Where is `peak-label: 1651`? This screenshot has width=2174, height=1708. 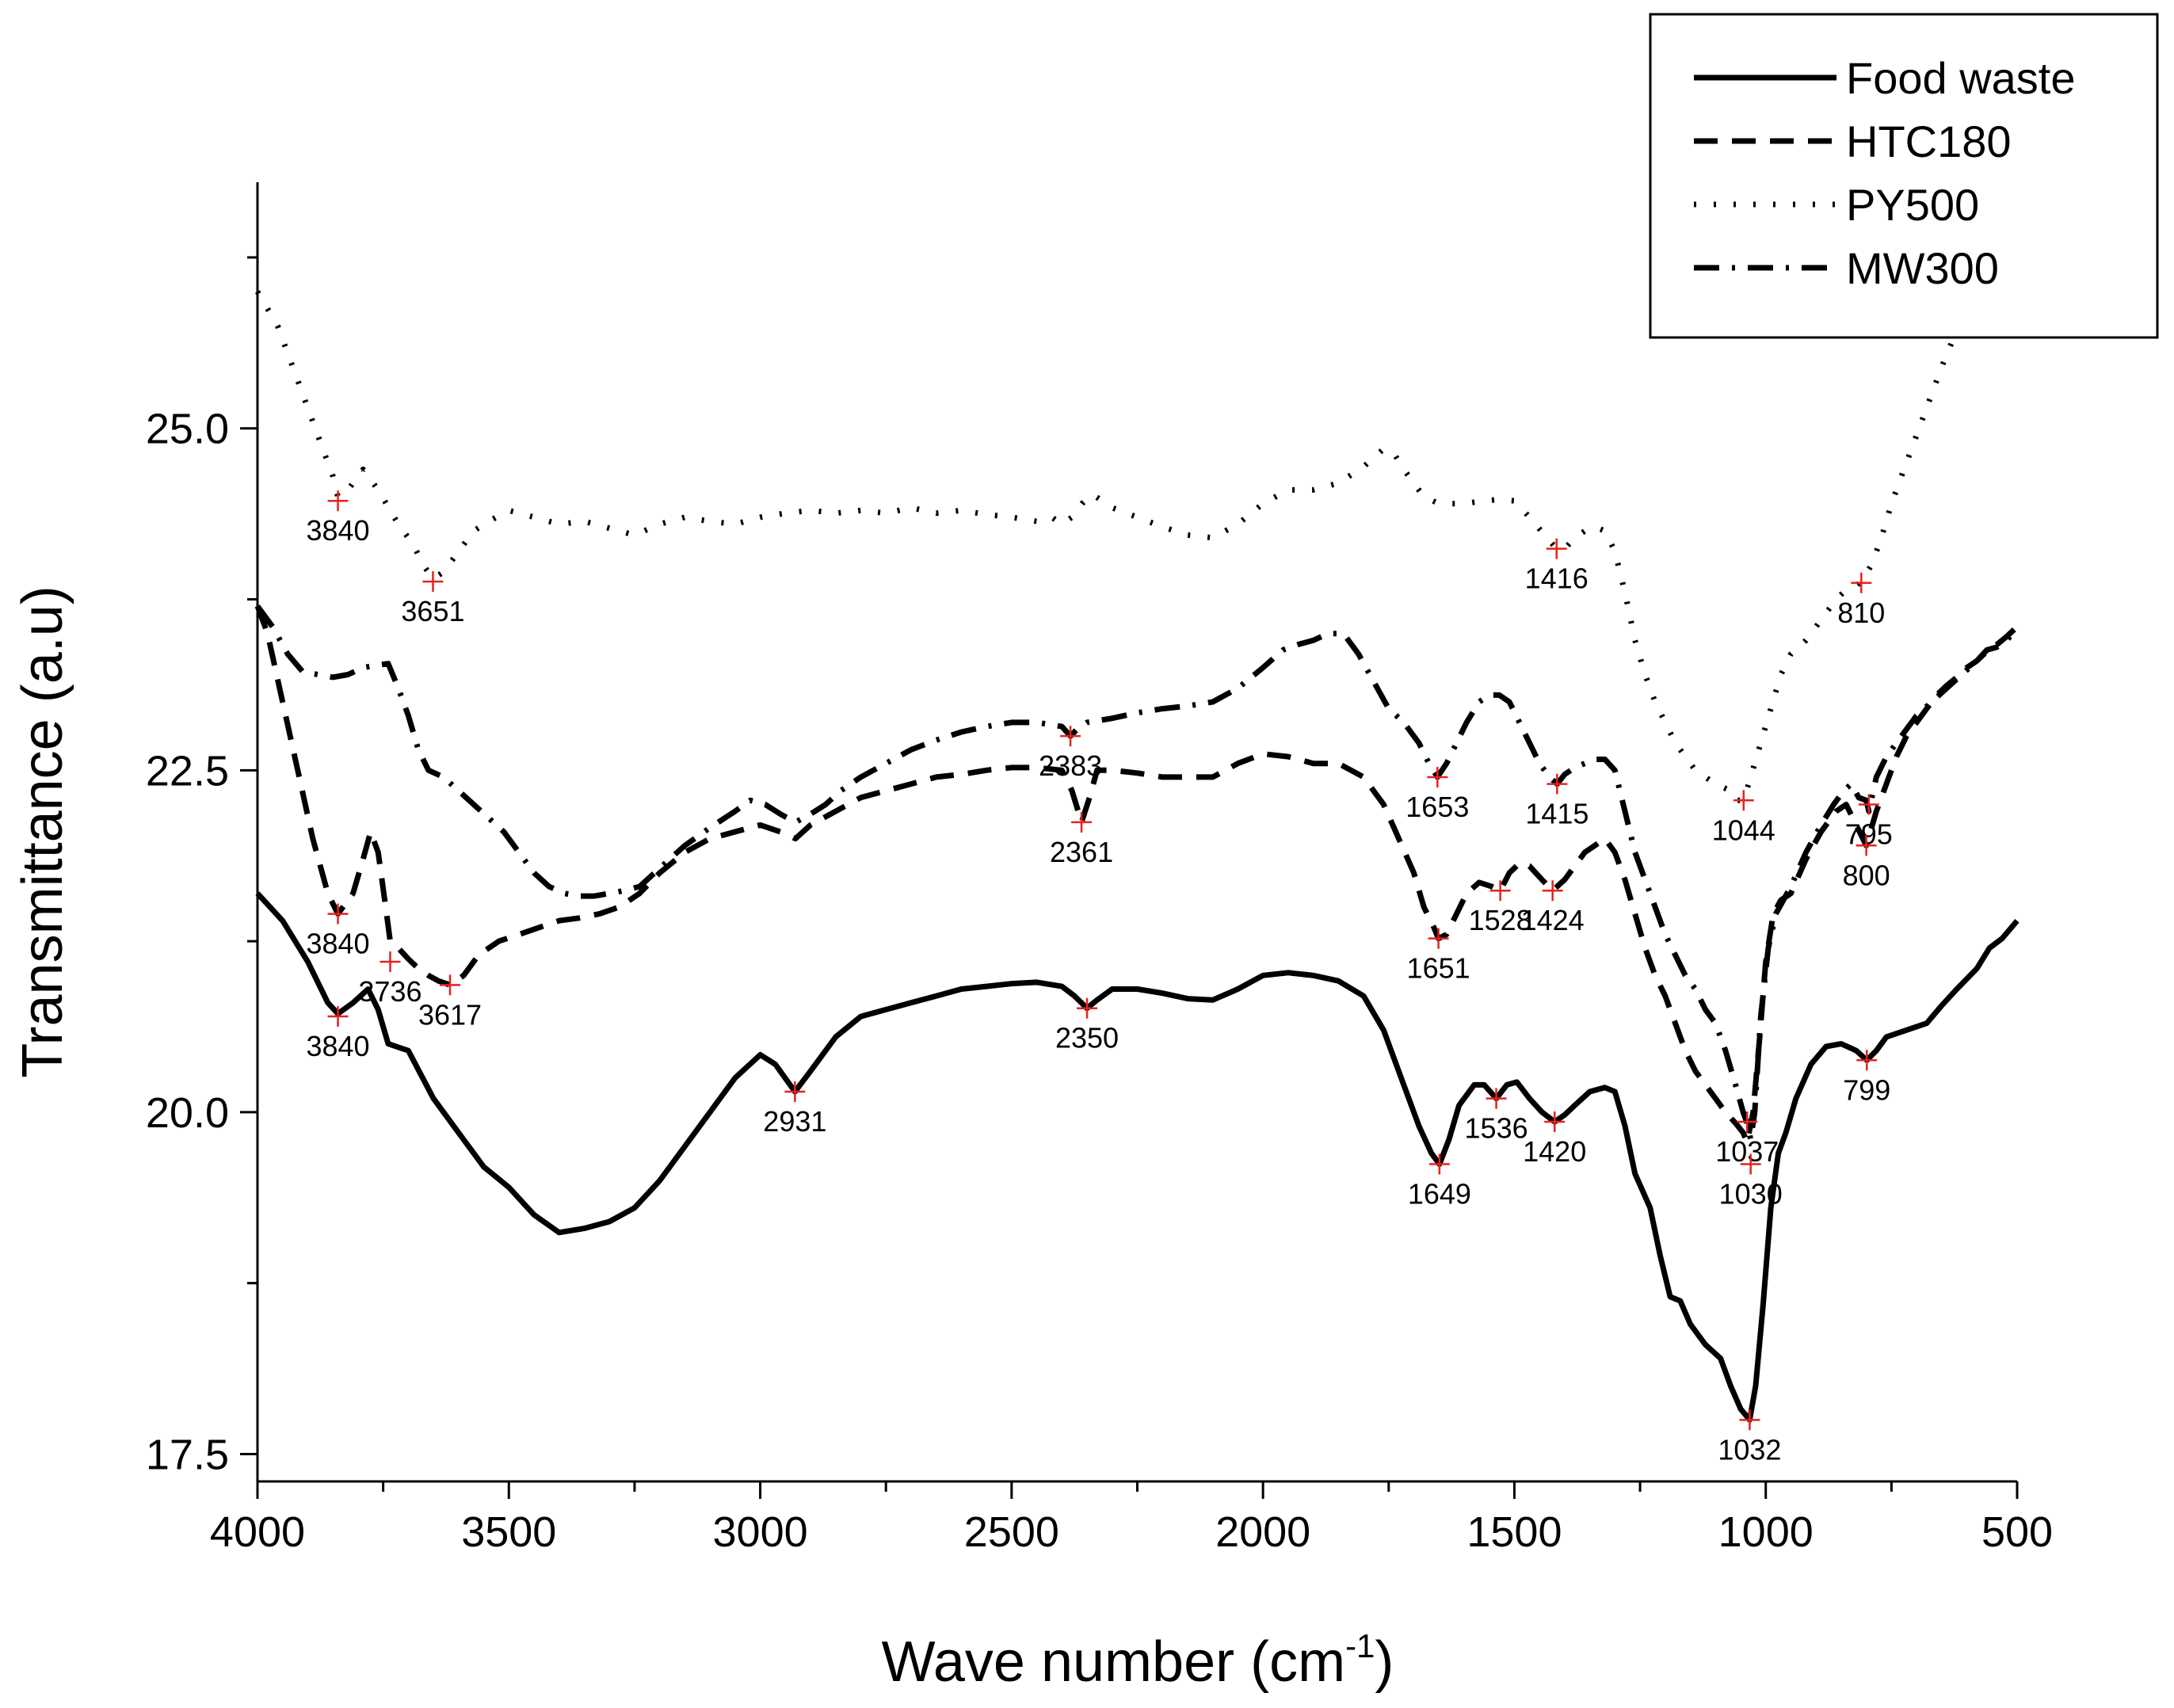 peak-label: 1651 is located at coordinates (1438, 969).